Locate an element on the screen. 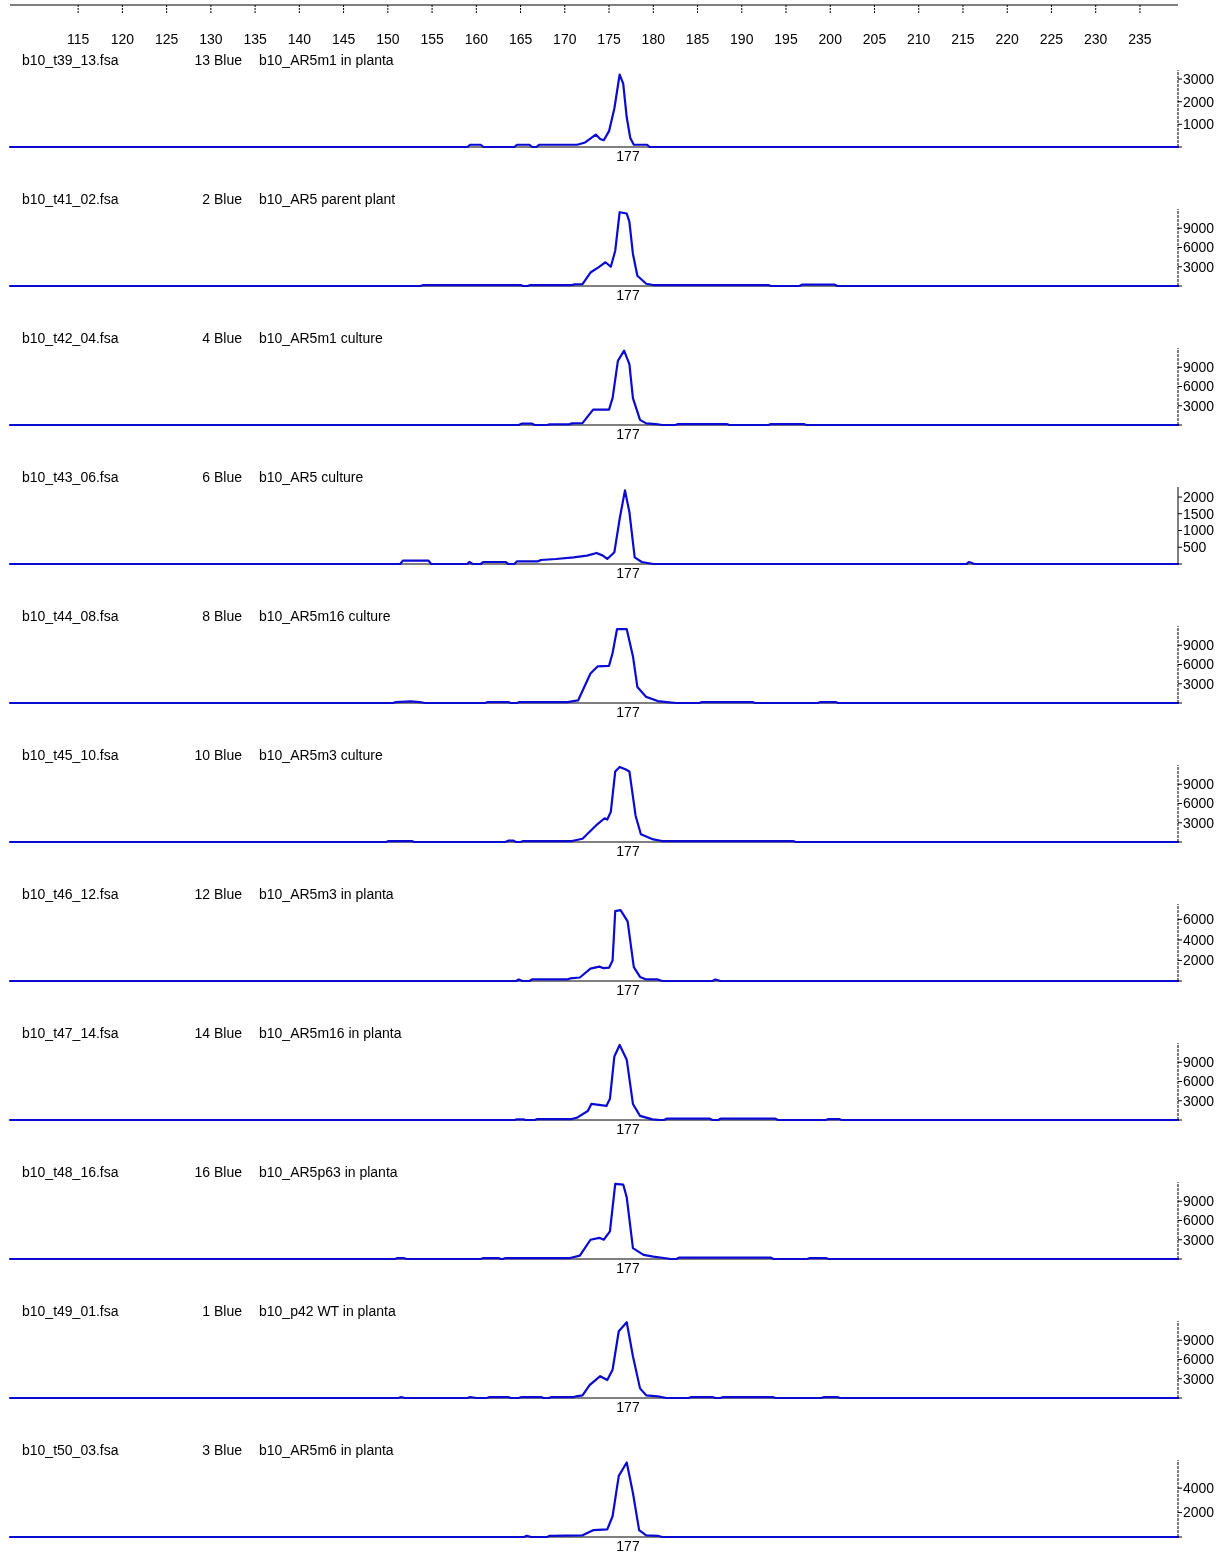  x-tick-label: 175 is located at coordinates (609, 39).